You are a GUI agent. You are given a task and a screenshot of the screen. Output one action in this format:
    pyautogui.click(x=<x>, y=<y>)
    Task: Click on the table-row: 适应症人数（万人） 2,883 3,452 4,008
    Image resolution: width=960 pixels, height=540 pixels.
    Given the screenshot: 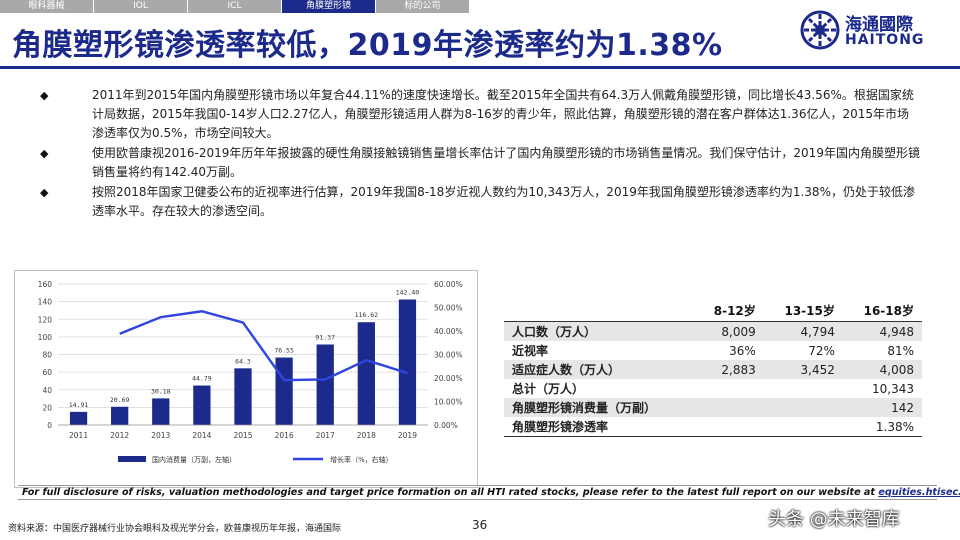 What is the action you would take?
    pyautogui.click(x=713, y=369)
    